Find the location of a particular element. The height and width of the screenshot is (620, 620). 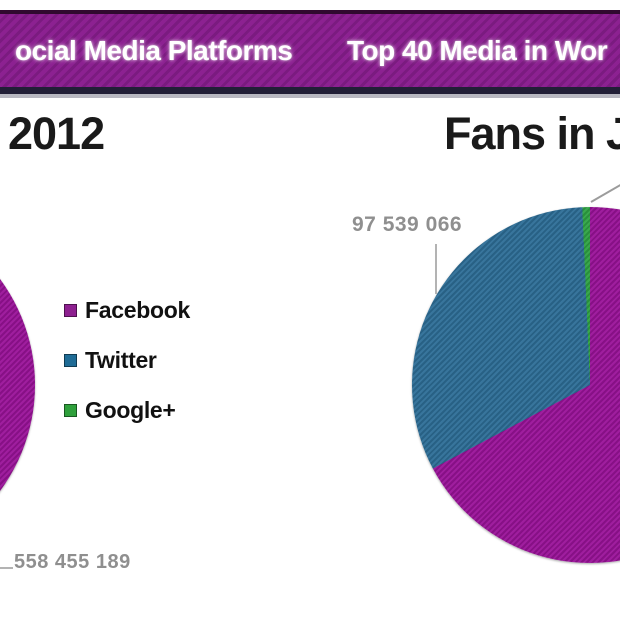

facebook-swatch-icon is located at coordinates (70, 310).